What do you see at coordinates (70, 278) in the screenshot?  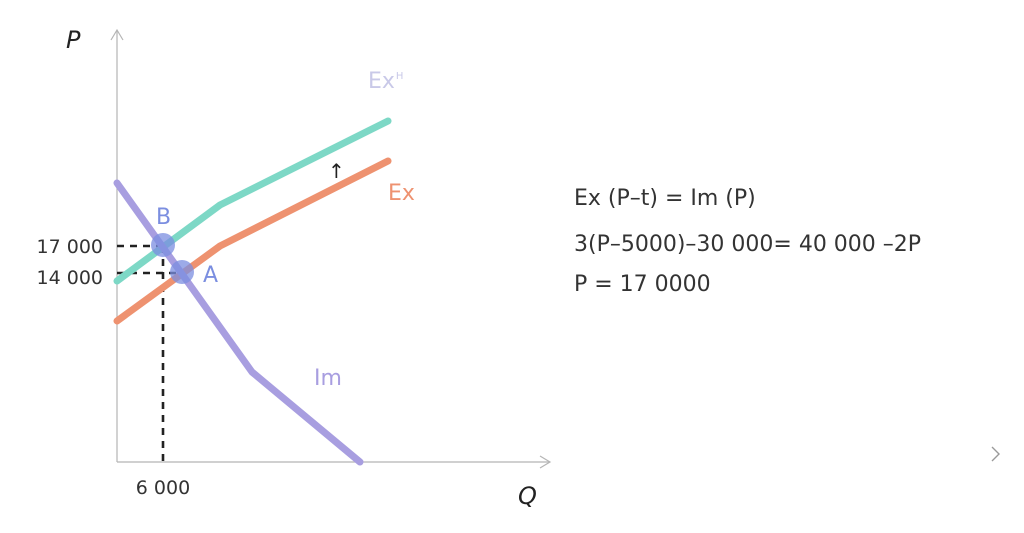 I see `y-tick-14000: 14 000` at bounding box center [70, 278].